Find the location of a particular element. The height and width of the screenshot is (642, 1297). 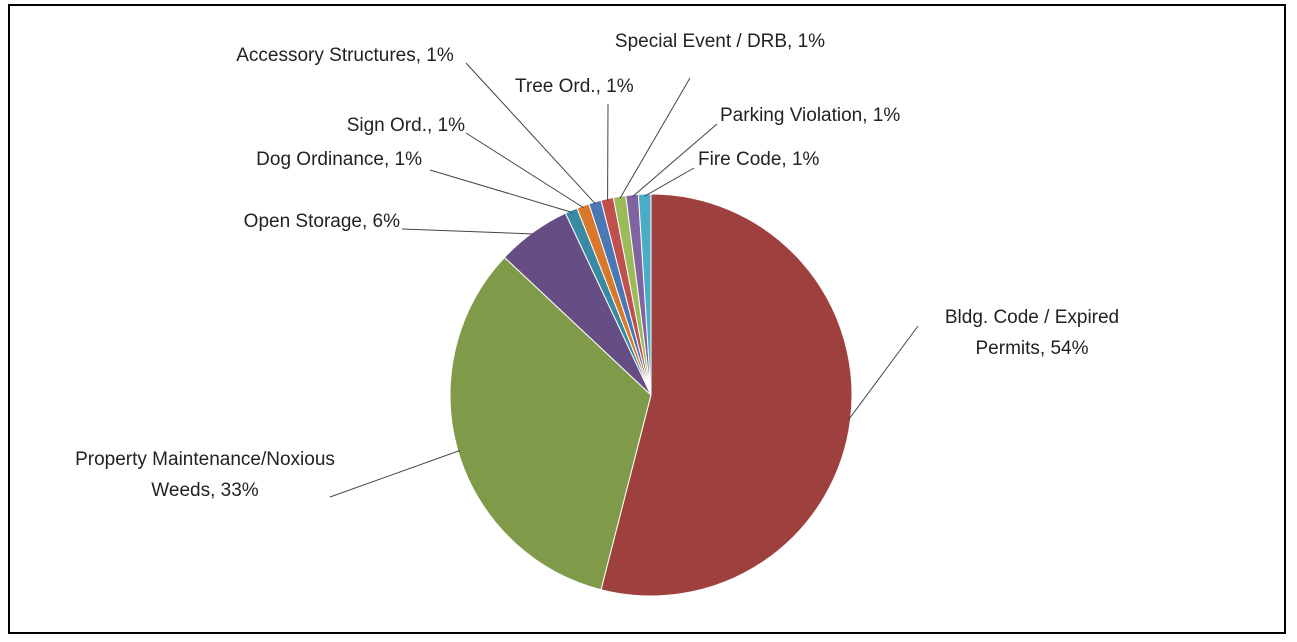

data-label: Sign Ord., 1% is located at coordinates (405, 125).